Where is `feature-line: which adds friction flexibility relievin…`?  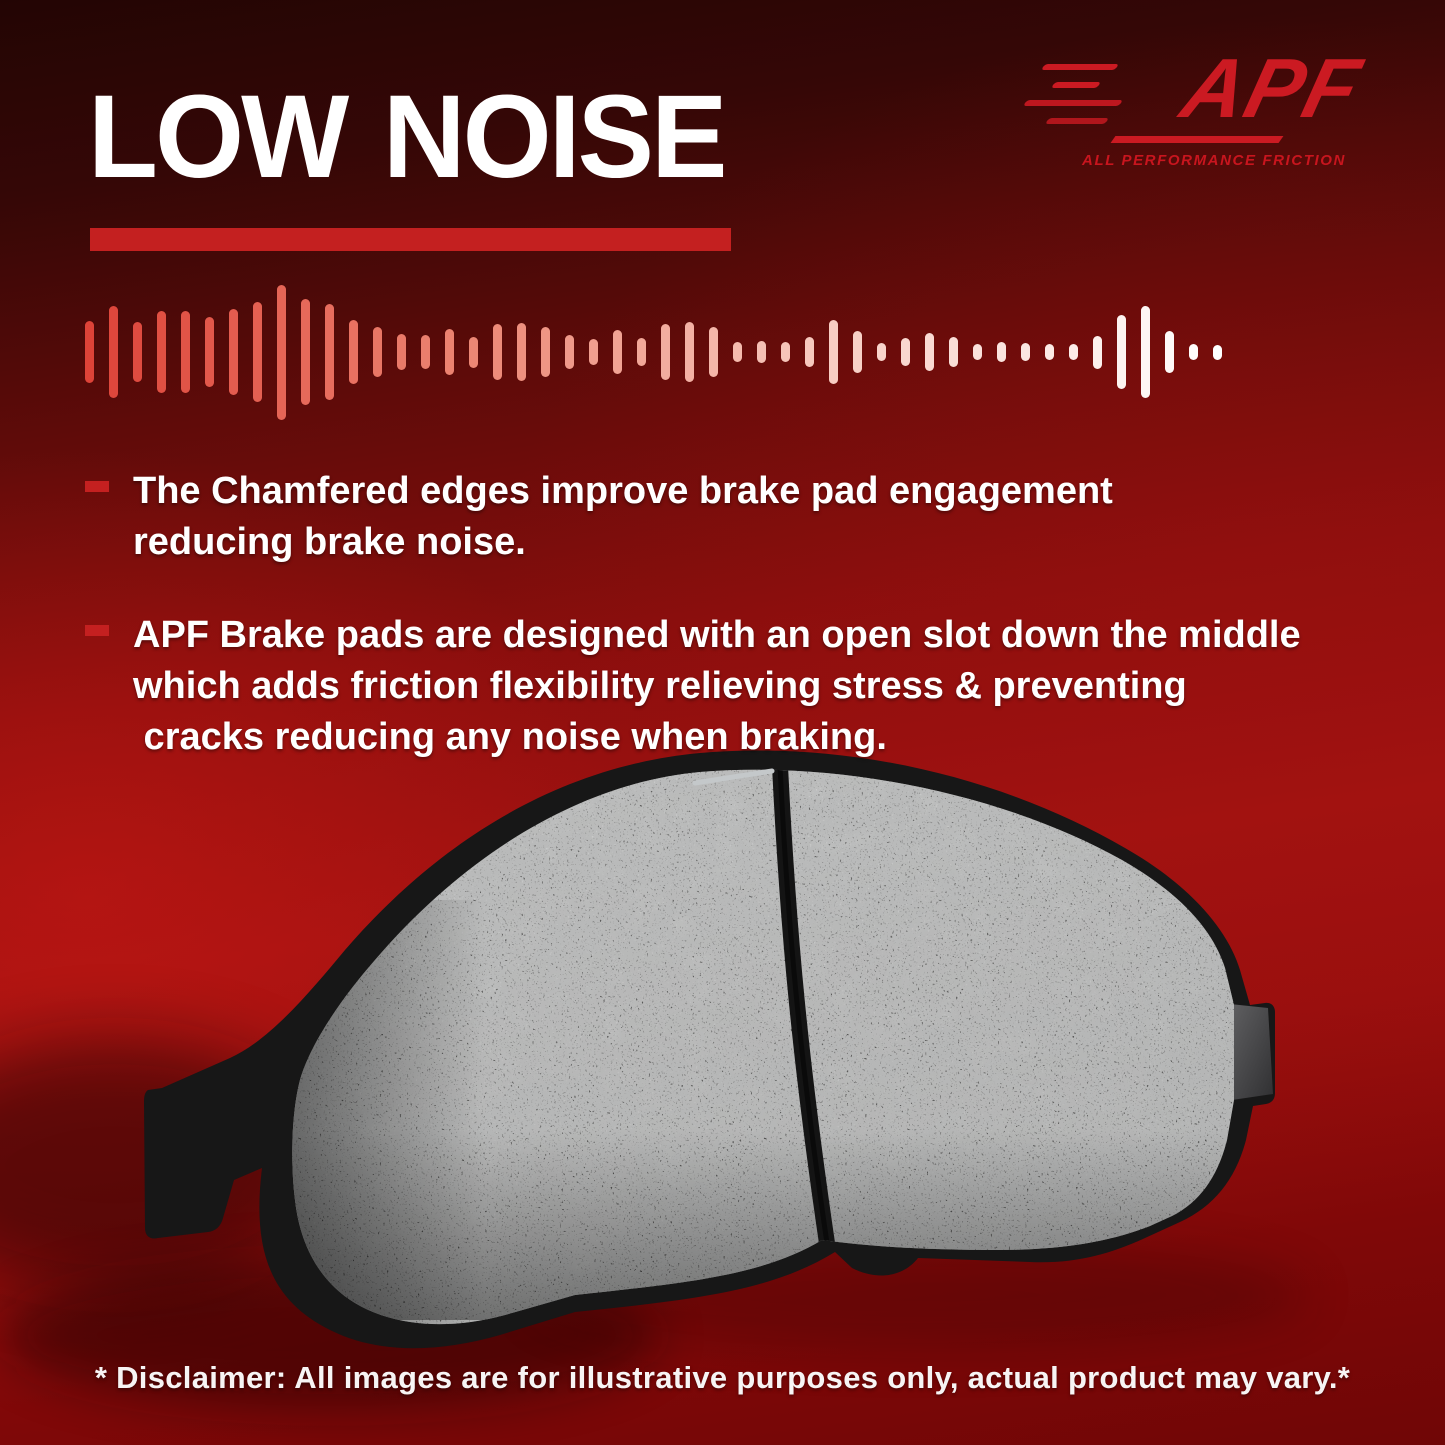 feature-line: which adds friction flexibility relievin… is located at coordinates (660, 685).